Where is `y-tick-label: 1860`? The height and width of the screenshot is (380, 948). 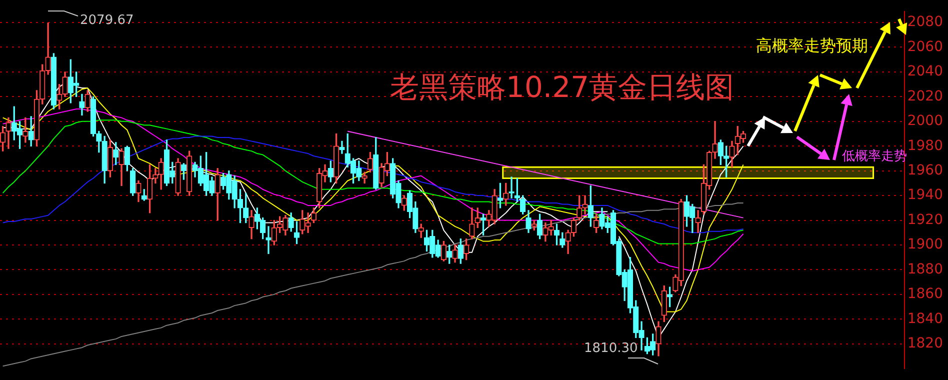 y-tick-label: 1860 is located at coordinates (925, 294).